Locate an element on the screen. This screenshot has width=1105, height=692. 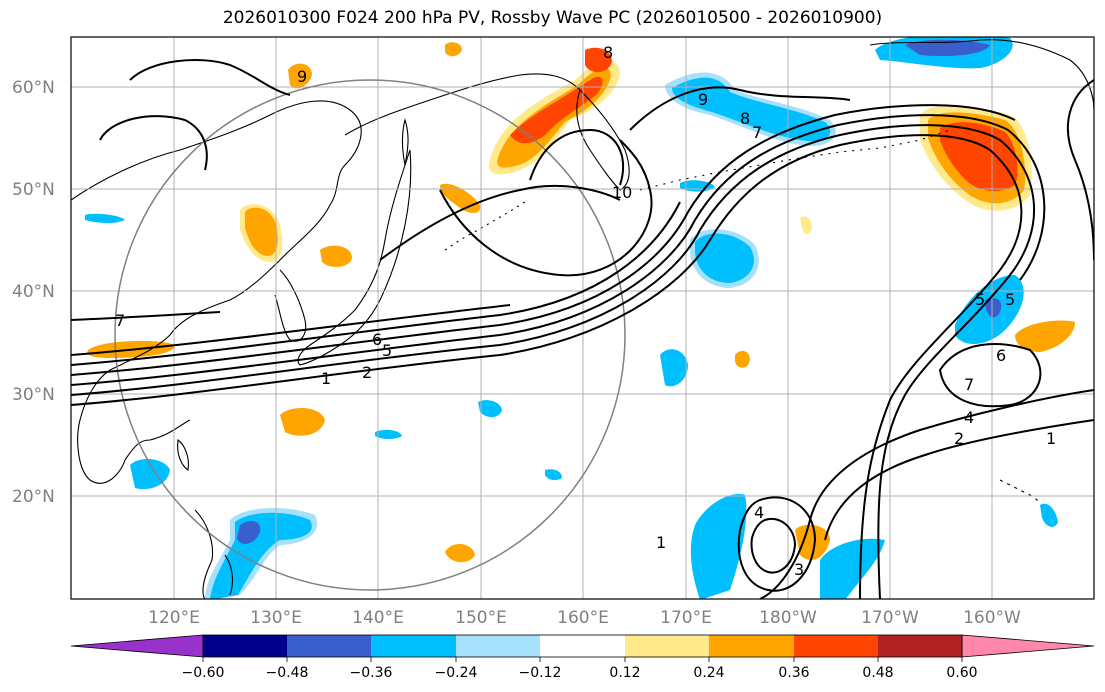
lat-label: 20°N is located at coordinates (33, 497).